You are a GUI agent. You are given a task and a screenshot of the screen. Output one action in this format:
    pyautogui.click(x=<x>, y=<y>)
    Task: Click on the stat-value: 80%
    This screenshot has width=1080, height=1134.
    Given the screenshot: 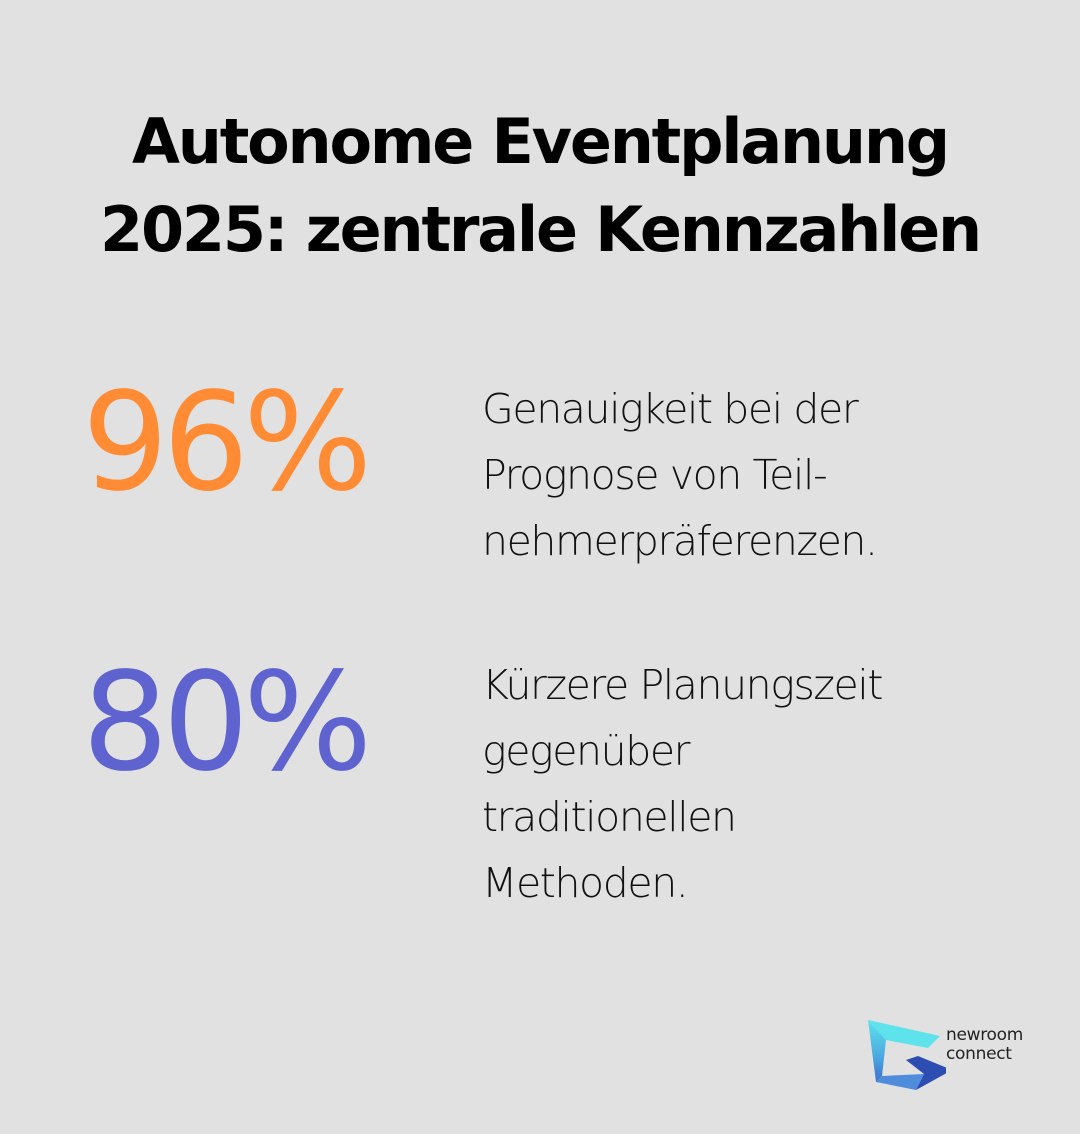 What is the action you would take?
    pyautogui.click(x=227, y=723)
    